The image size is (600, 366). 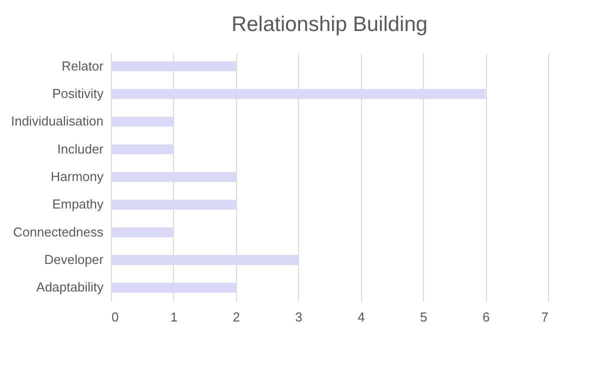 I want to click on x-tick-label: 0, so click(x=115, y=317).